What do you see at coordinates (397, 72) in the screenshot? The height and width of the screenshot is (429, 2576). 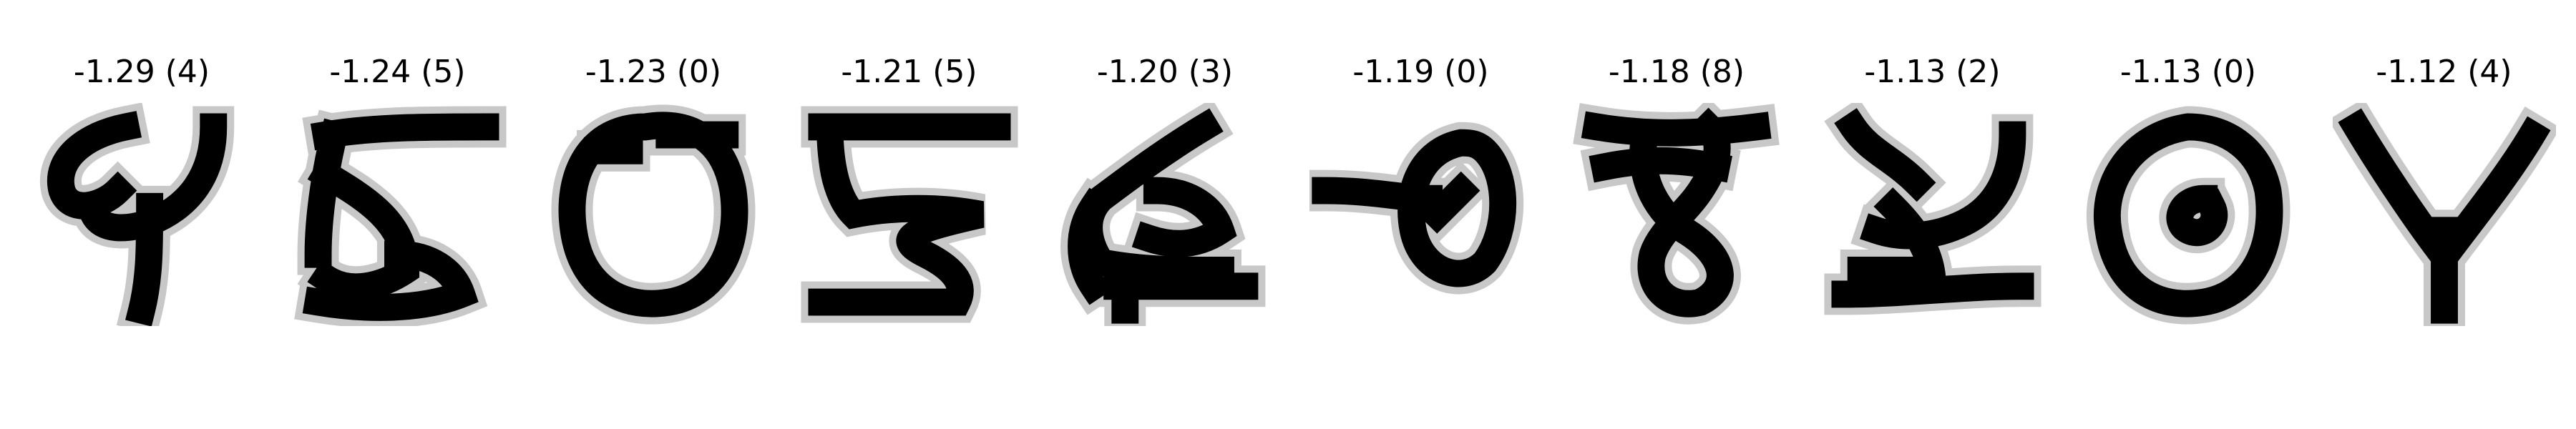 I see `digit-caption: -1.24 (5)` at bounding box center [397, 72].